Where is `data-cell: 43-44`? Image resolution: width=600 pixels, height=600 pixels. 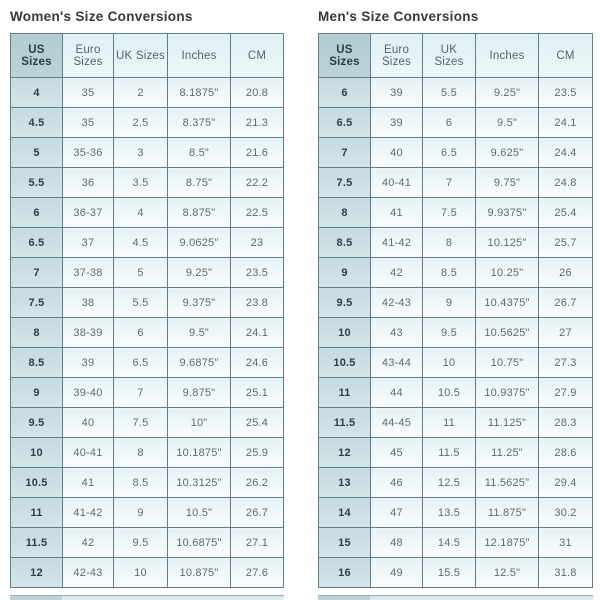
data-cell: 43-44 is located at coordinates (396, 362).